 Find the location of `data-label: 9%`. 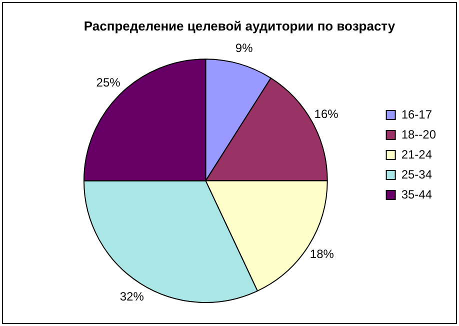

data-label: 9% is located at coordinates (244, 47).